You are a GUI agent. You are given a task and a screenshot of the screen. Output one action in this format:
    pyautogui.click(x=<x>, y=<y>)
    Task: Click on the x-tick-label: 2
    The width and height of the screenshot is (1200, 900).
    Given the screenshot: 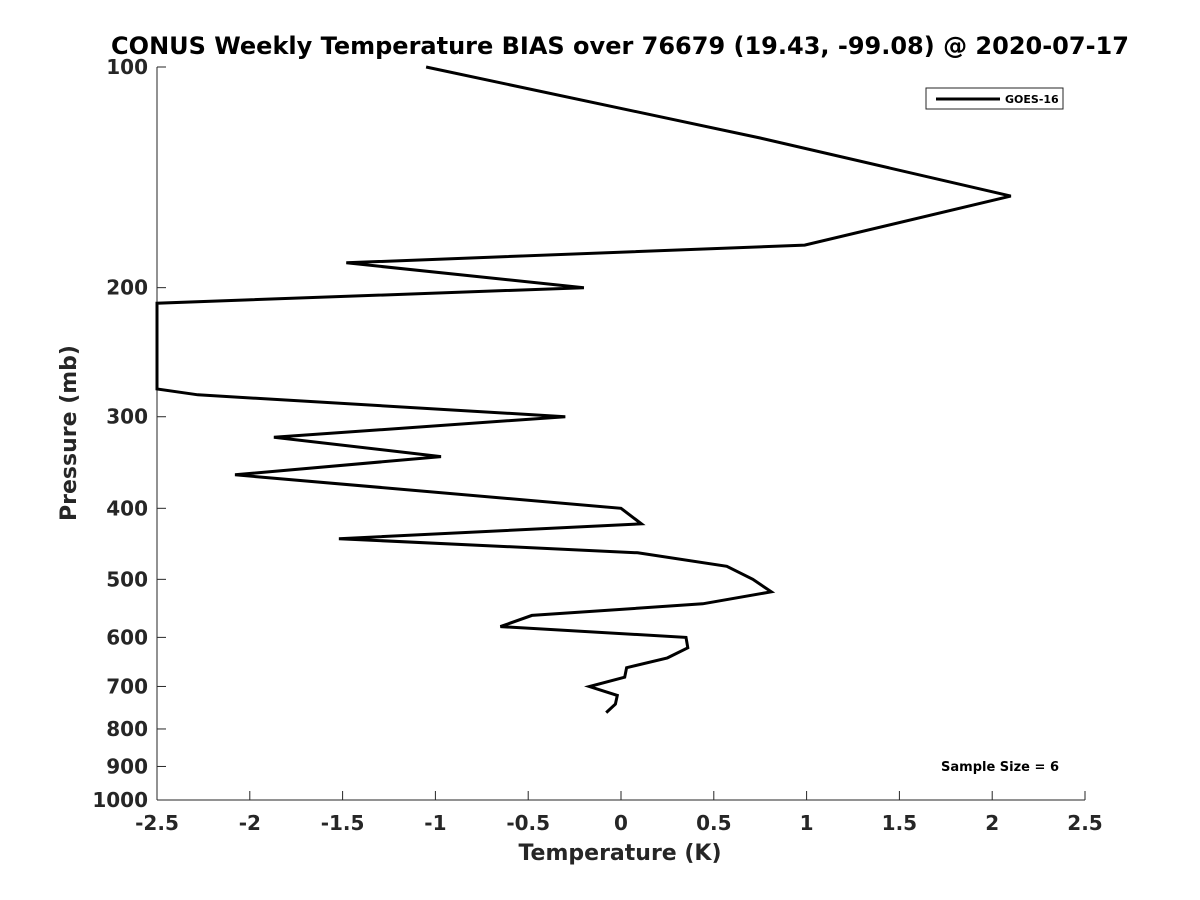 What is the action you would take?
    pyautogui.click(x=992, y=823)
    